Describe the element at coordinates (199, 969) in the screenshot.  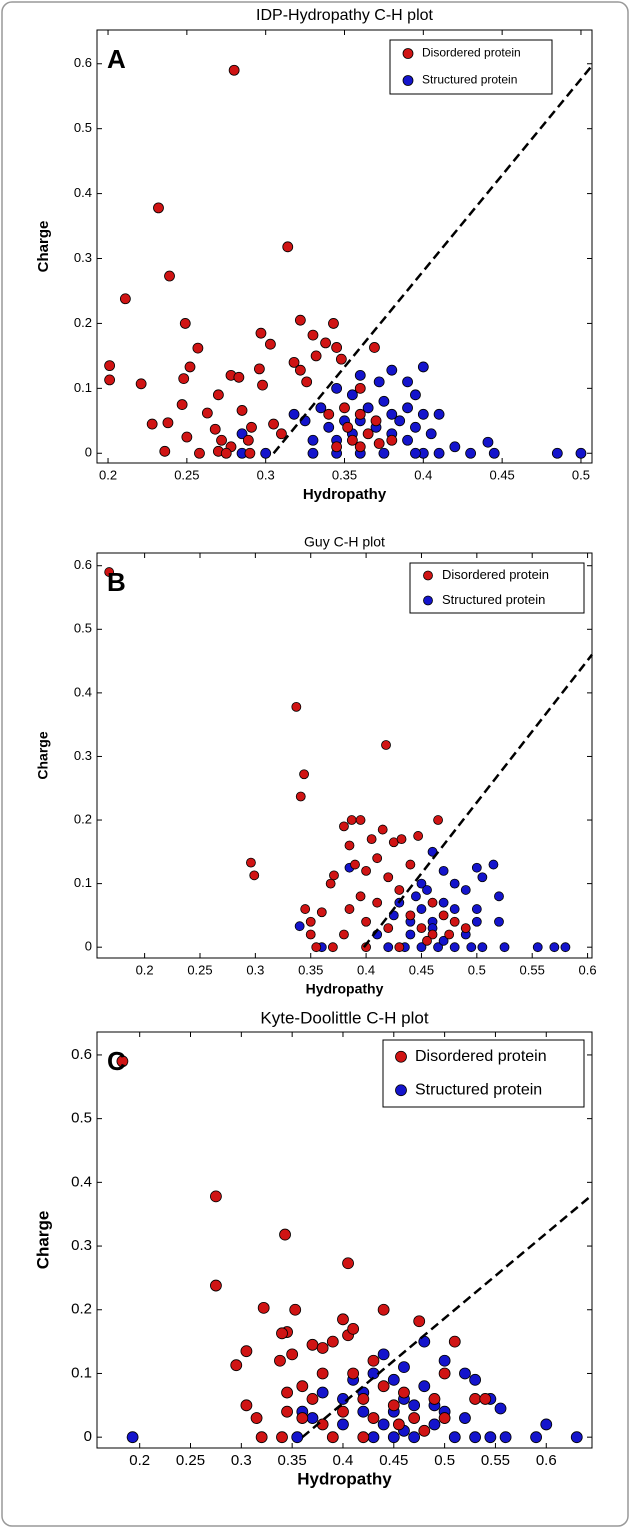
I see `x-tick-label: 0.25` at that location.